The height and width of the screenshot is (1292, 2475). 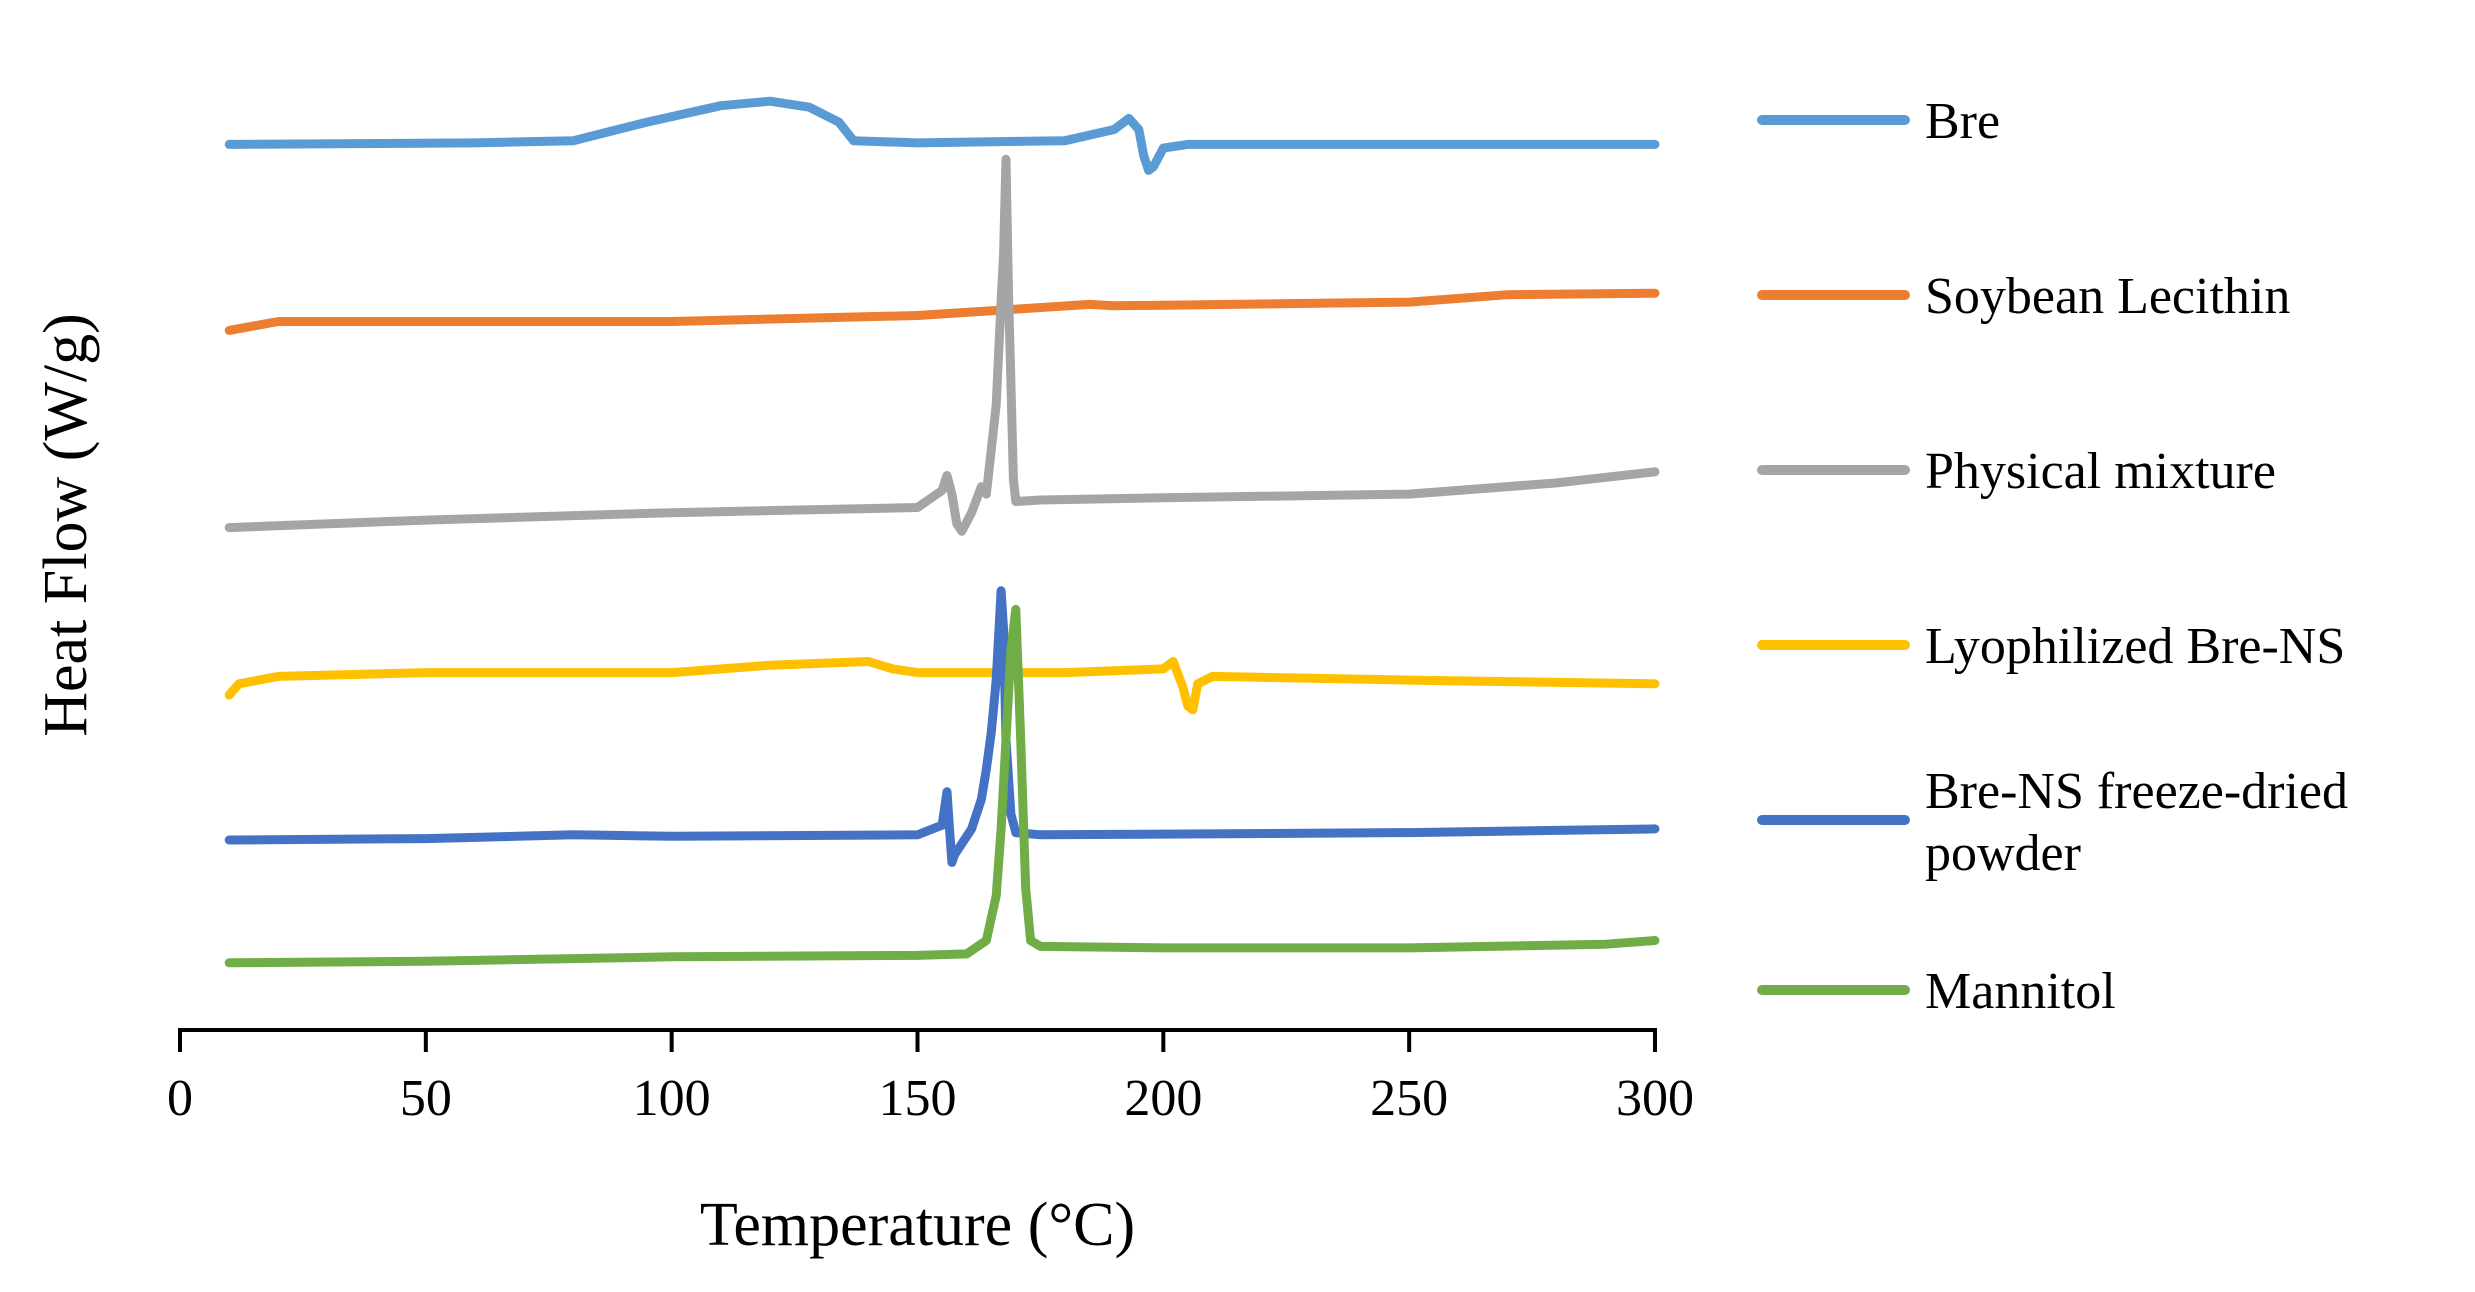 I want to click on x-axis-ticks: 0 50 100 150 200 250 300, so click(x=930, y=1078).